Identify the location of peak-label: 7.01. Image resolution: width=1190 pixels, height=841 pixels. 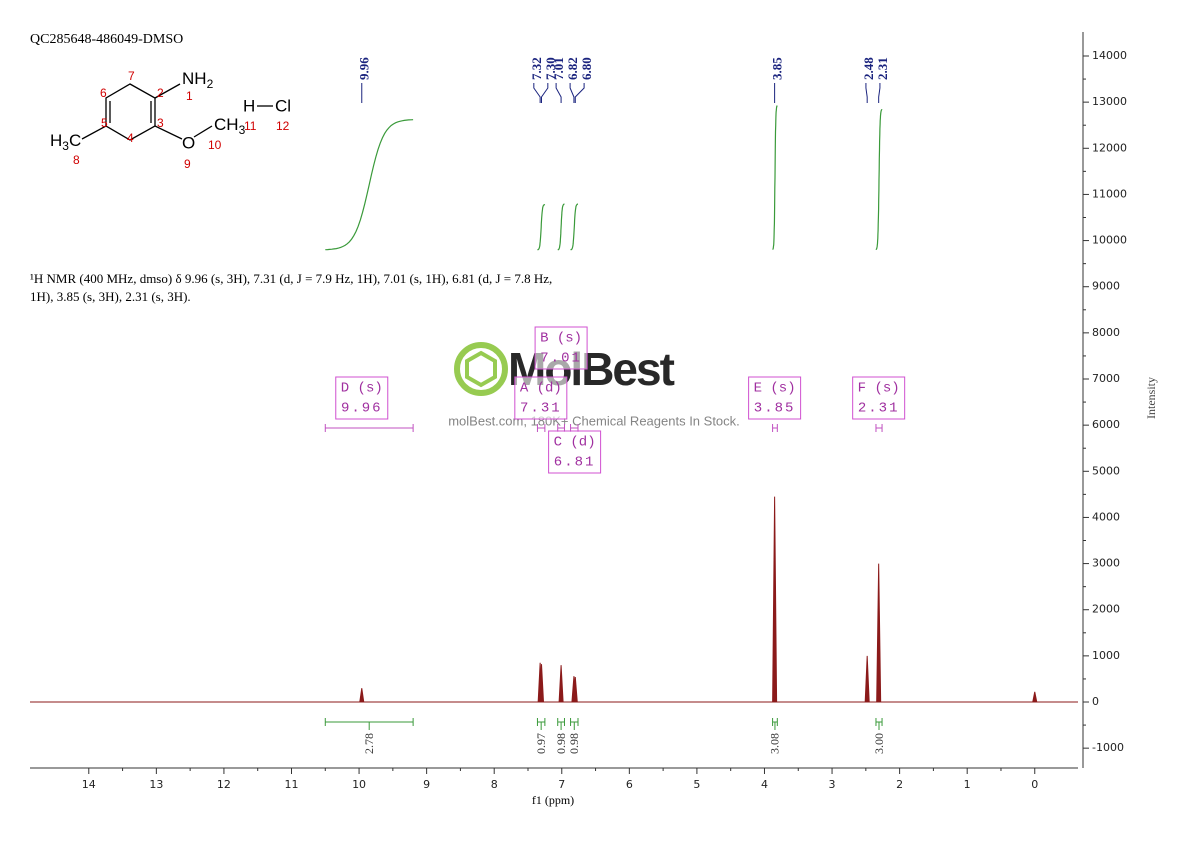
(558, 68).